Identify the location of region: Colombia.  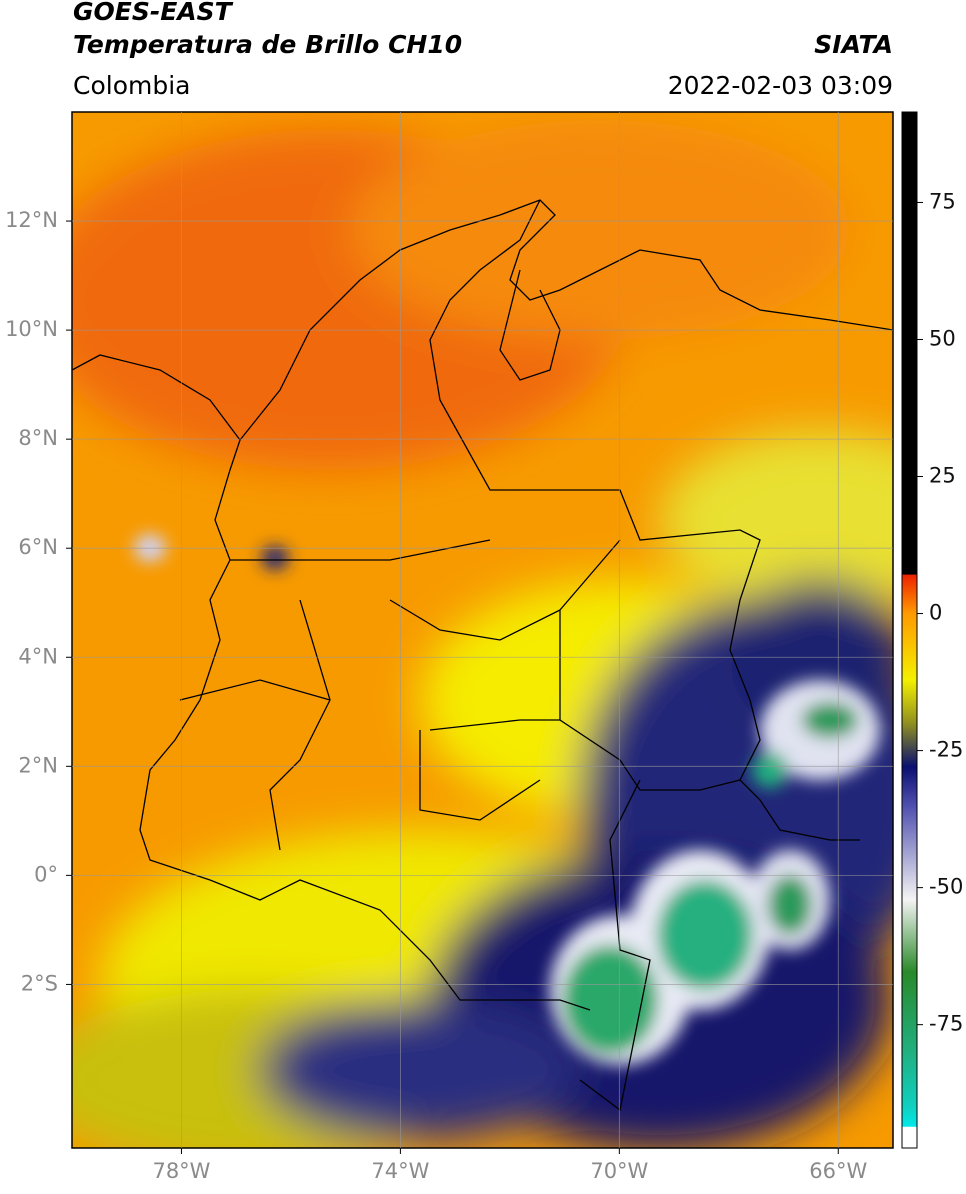
(131, 85).